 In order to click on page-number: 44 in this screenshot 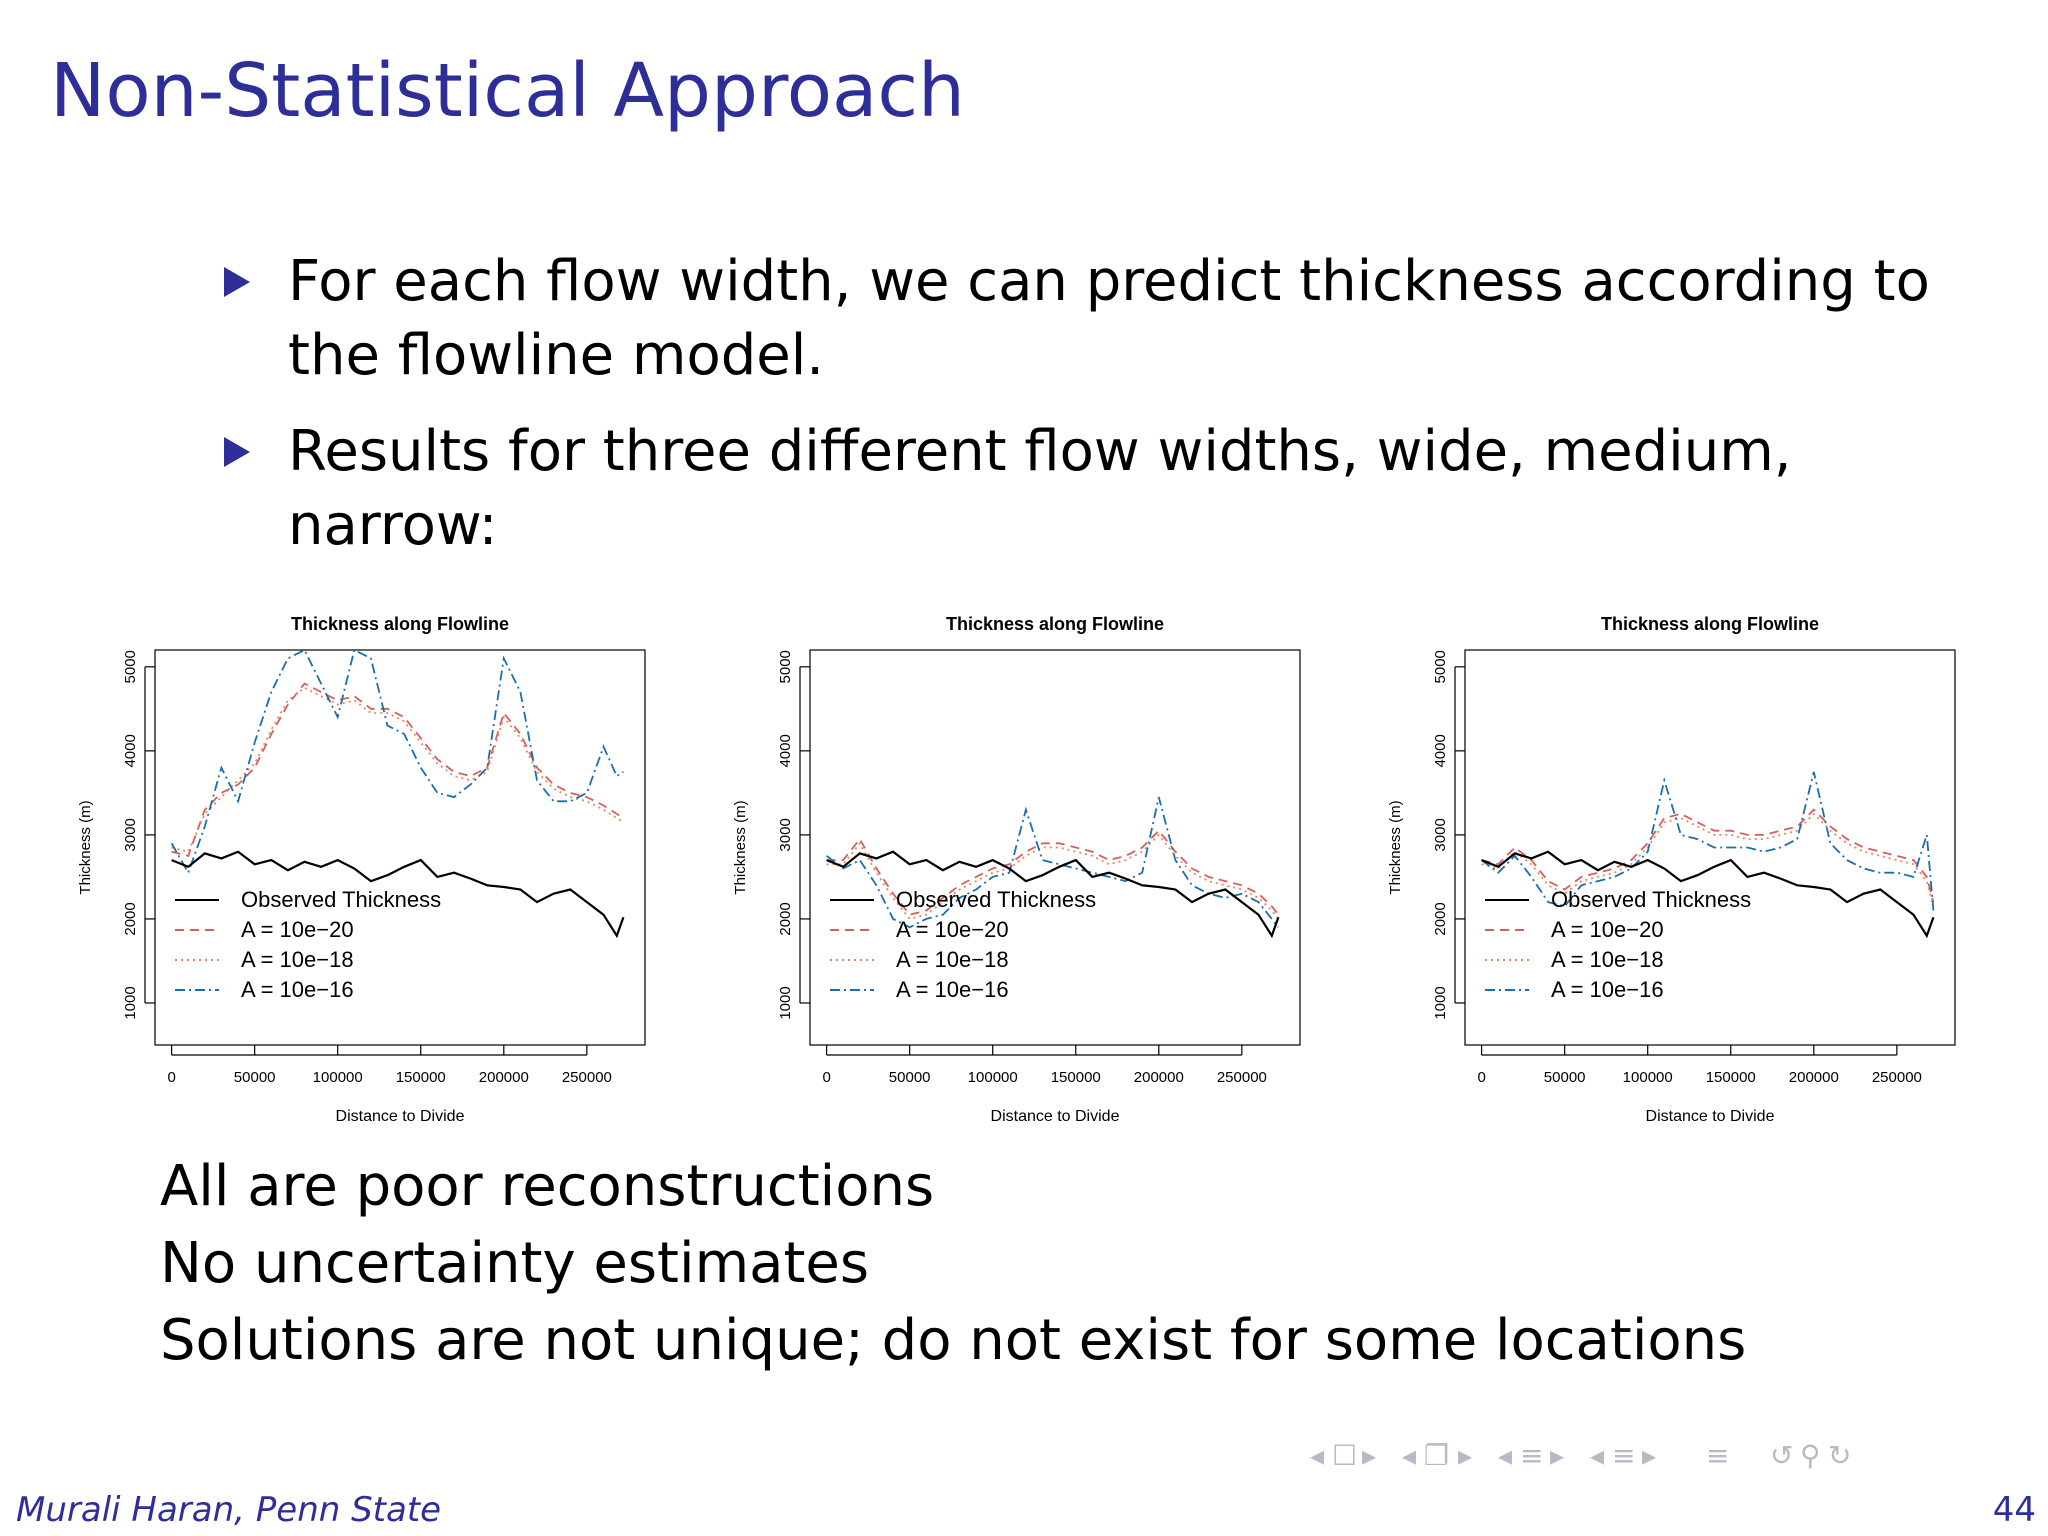, I will do `click(2014, 1510)`.